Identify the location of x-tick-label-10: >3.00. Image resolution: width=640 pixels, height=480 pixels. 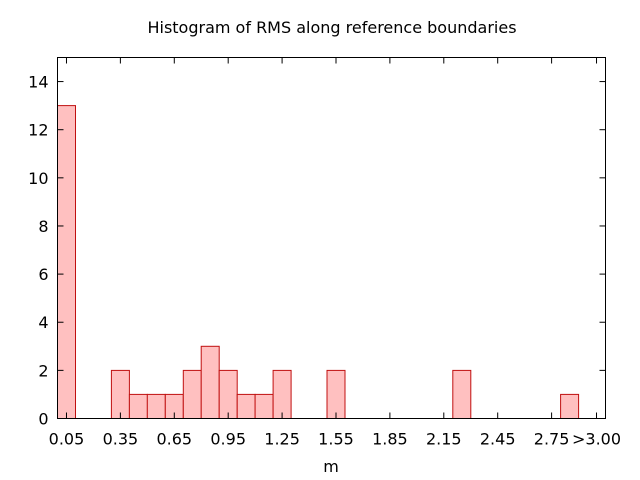
(596, 439).